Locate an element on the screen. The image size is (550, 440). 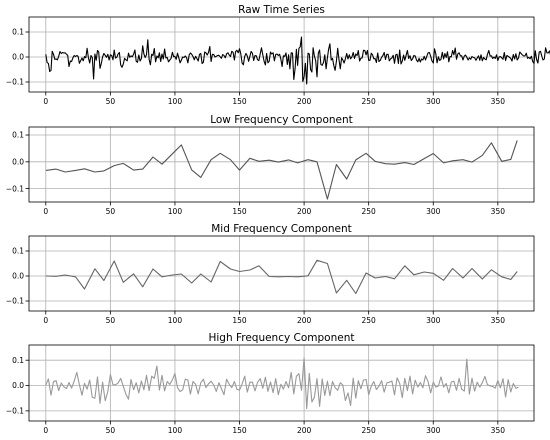
chart-title: Raw Time Series is located at coordinates (281, 10).